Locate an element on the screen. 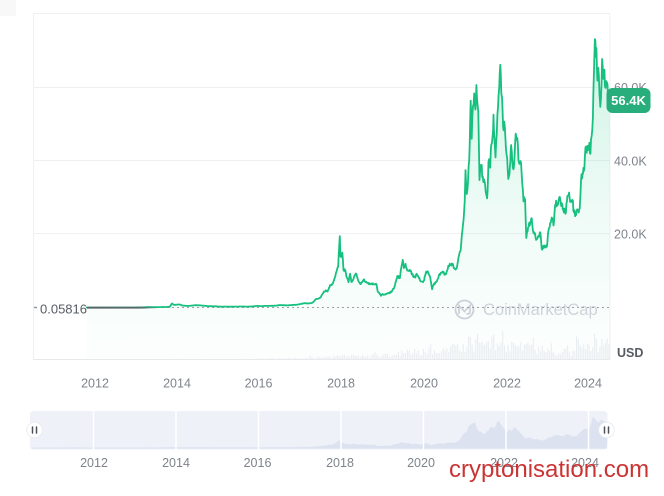 The width and height of the screenshot is (664, 496). svg-text: CoinMarketCap is located at coordinates (540, 310).